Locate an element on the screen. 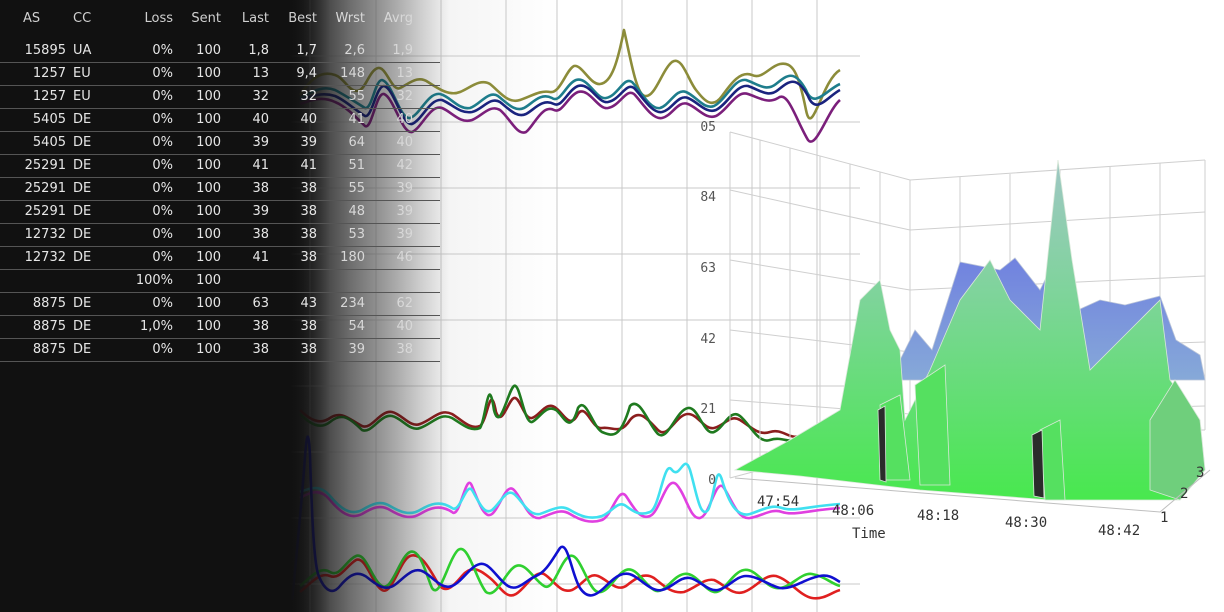 This screenshot has width=1224, height=612. cell-wrst: 64 is located at coordinates (356, 142).